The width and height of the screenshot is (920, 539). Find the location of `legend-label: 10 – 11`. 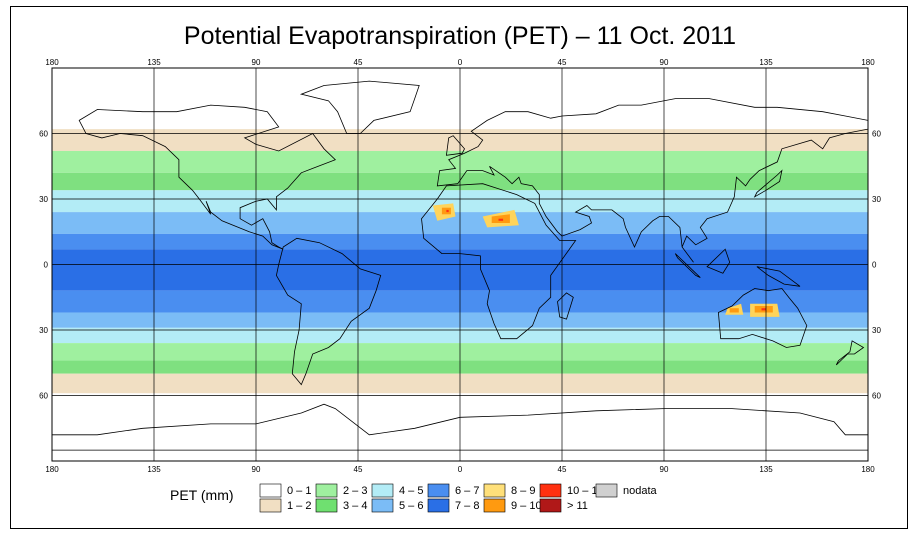

legend-label: 10 – 11 is located at coordinates (585, 491).